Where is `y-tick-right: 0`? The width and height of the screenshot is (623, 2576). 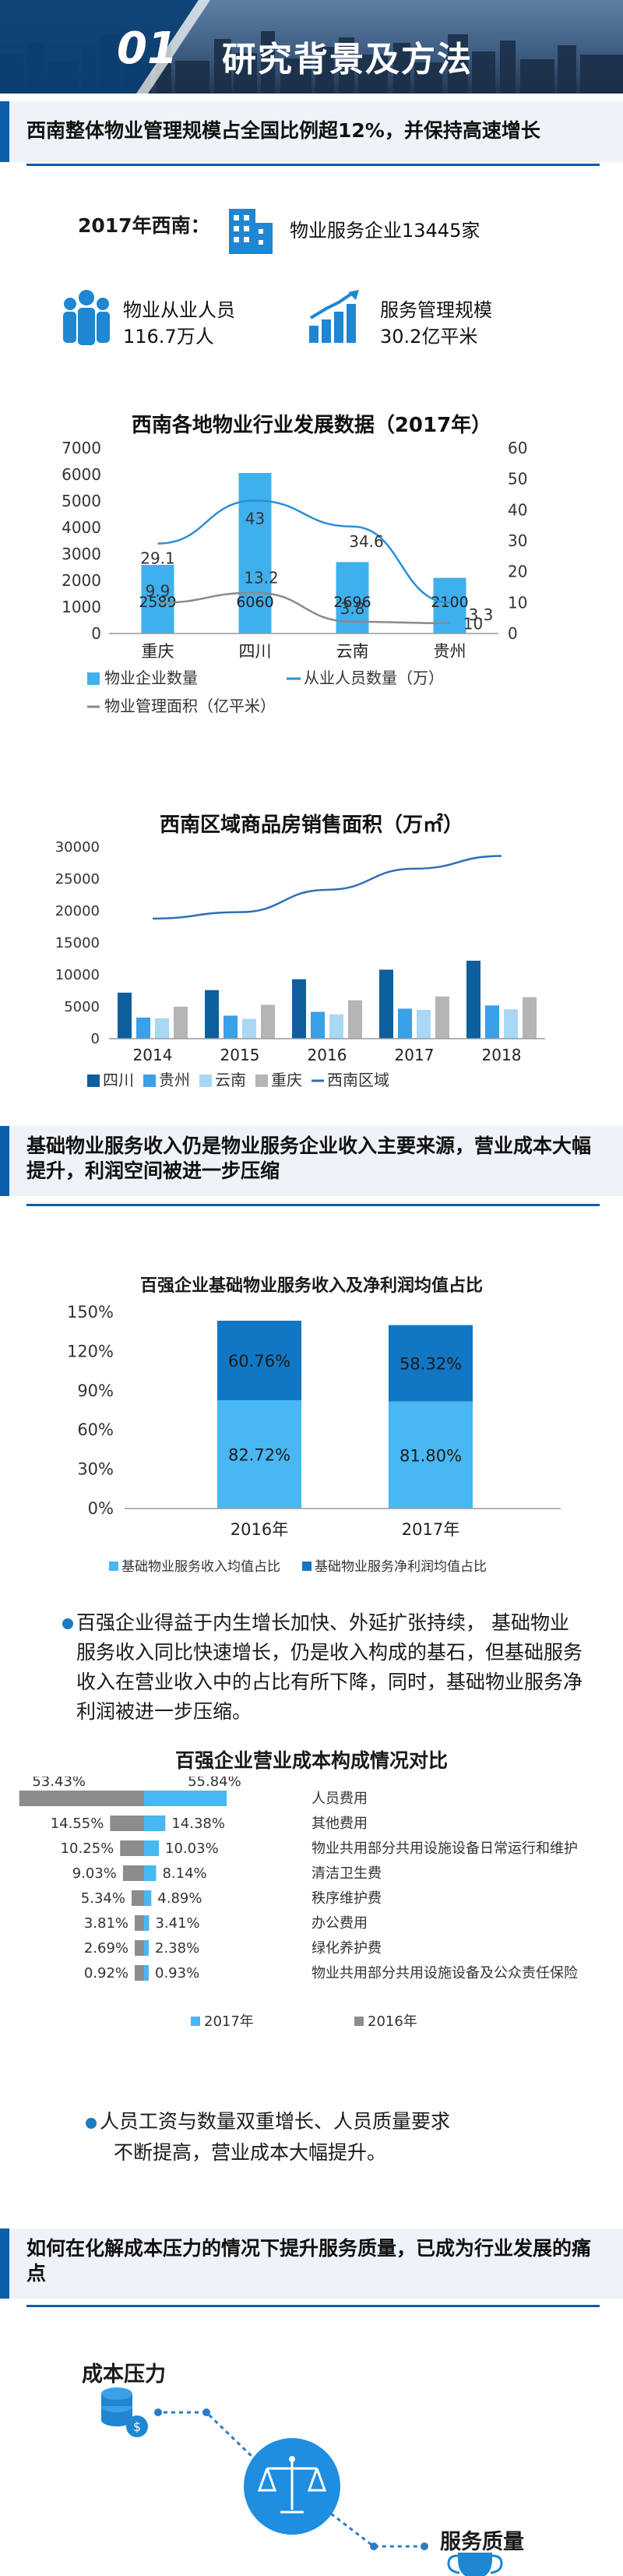 y-tick-right: 0 is located at coordinates (513, 633).